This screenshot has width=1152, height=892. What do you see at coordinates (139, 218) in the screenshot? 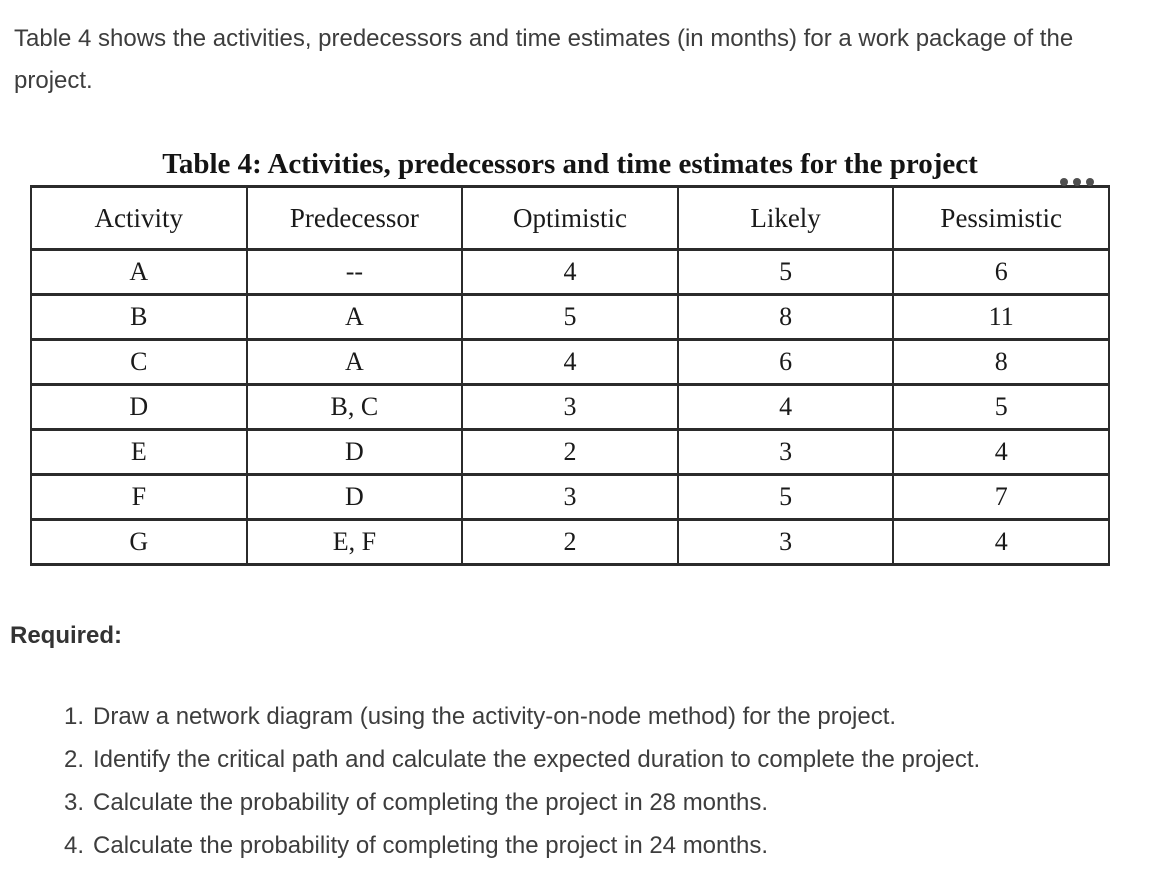
I see `column-header-activity: Activity` at bounding box center [139, 218].